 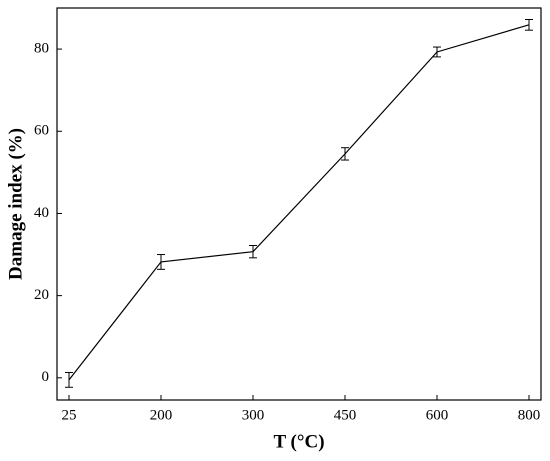 What do you see at coordinates (298, 441) in the screenshot?
I see `x-axis-title: T (°C)` at bounding box center [298, 441].